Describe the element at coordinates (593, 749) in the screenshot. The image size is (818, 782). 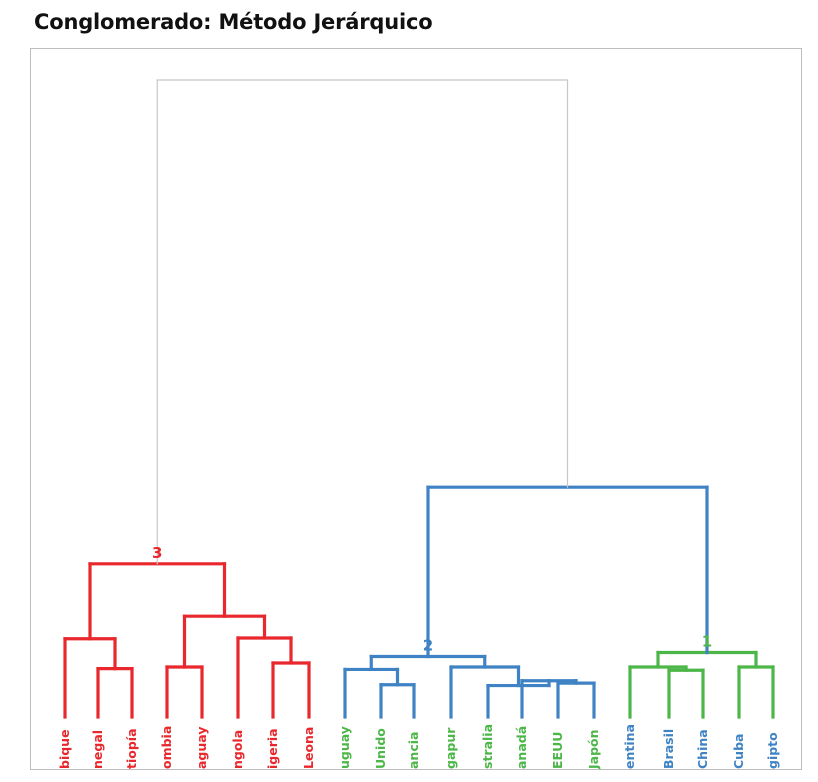
I see `leaf-label: Japón` at that location.